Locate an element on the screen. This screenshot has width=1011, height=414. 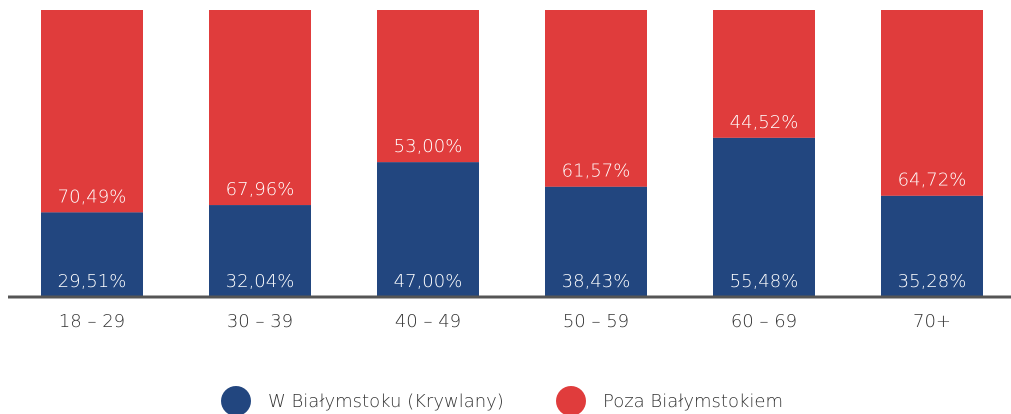
value-label: 55,48% is located at coordinates (764, 281).